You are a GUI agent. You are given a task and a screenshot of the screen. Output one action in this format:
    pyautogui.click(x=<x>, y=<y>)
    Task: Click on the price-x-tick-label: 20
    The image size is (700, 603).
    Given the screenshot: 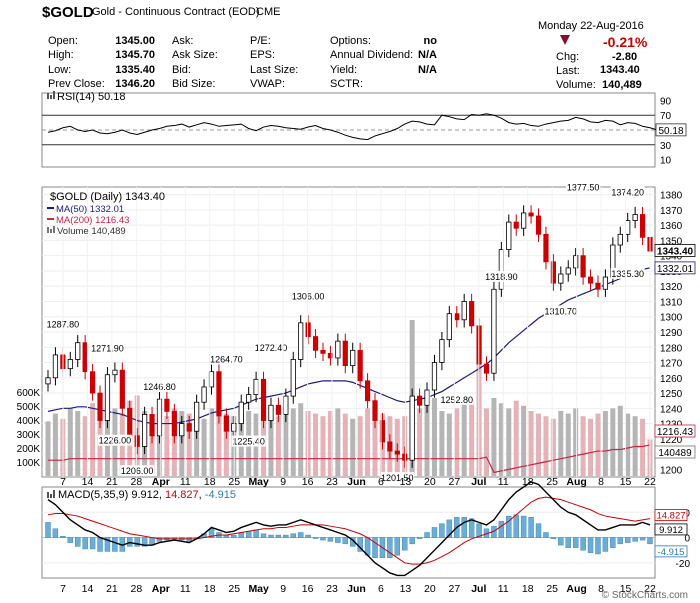 What is the action you would take?
    pyautogui.click(x=430, y=482)
    